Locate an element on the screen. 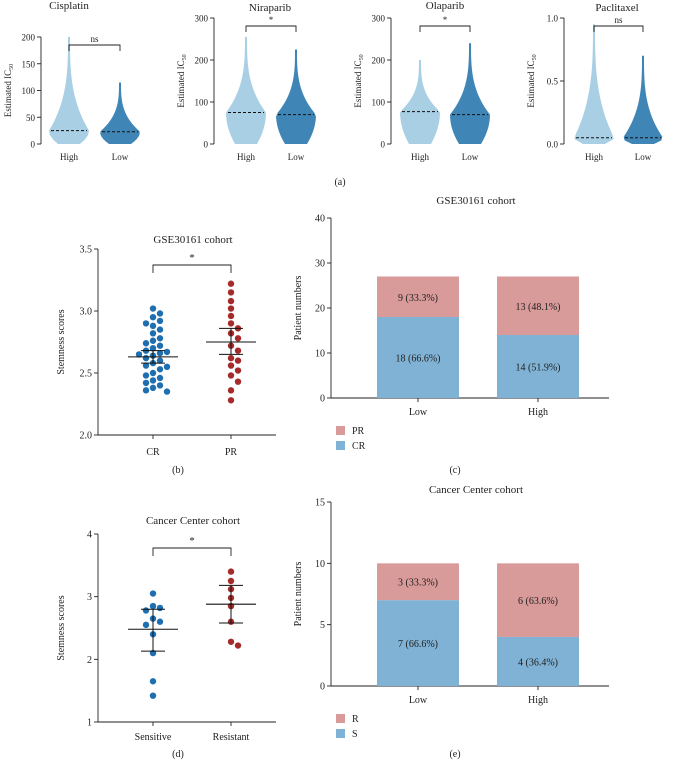  y-tick-label: 1 is located at coordinates (89, 723).